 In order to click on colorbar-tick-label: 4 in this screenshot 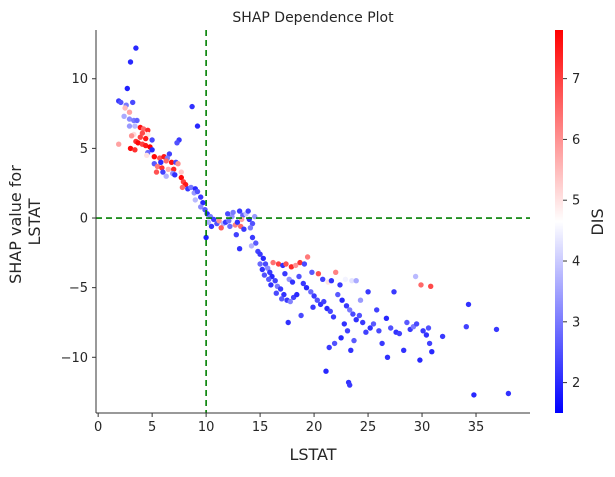, I will do `click(576, 262)`.